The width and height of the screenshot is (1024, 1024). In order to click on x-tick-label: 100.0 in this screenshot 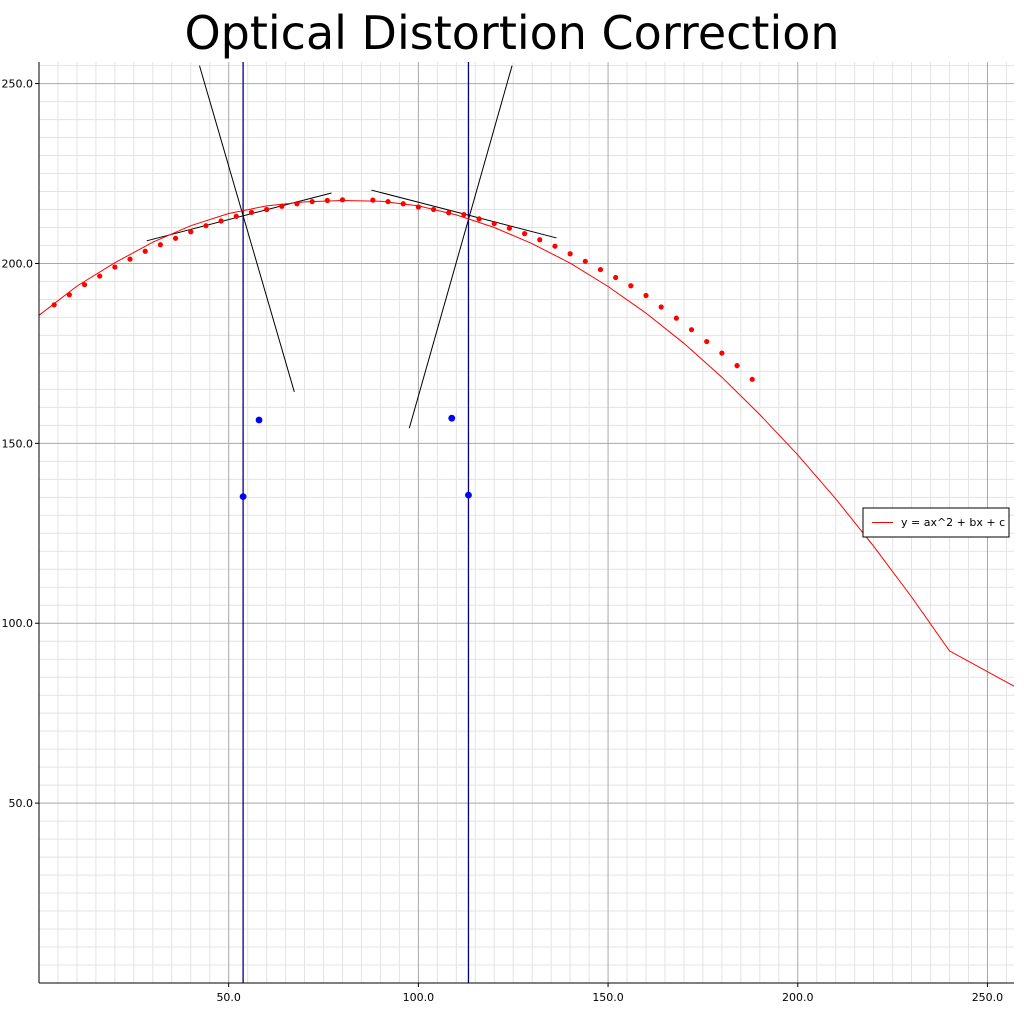, I will do `click(419, 997)`.